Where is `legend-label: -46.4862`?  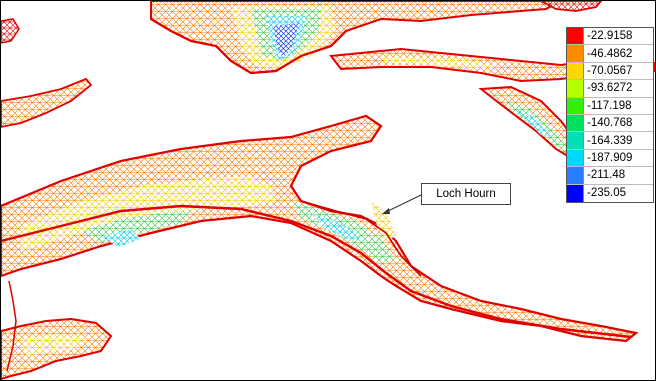 legend-label: -46.4862 is located at coordinates (610, 53).